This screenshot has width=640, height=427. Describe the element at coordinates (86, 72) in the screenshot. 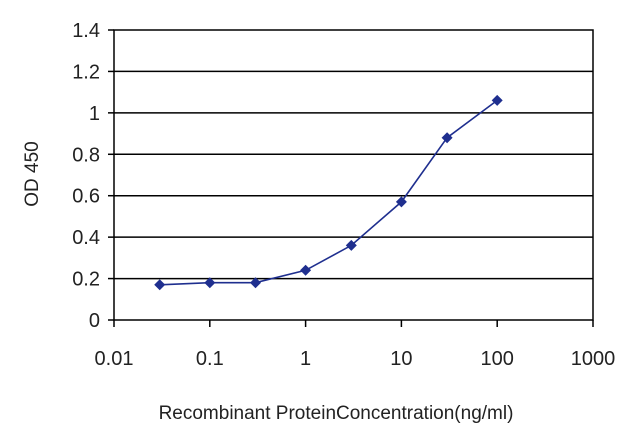

I see `y-tick-label: 1.2` at that location.